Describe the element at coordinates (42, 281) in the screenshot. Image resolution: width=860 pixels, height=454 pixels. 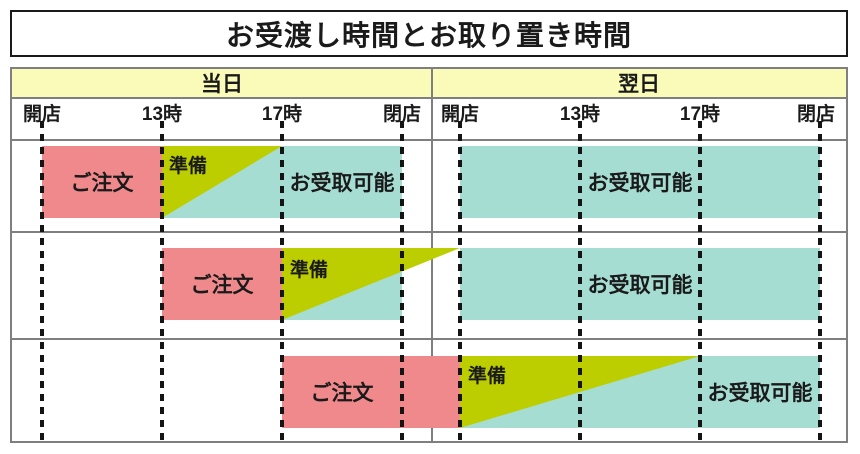
I see `gridline-open-today` at that location.